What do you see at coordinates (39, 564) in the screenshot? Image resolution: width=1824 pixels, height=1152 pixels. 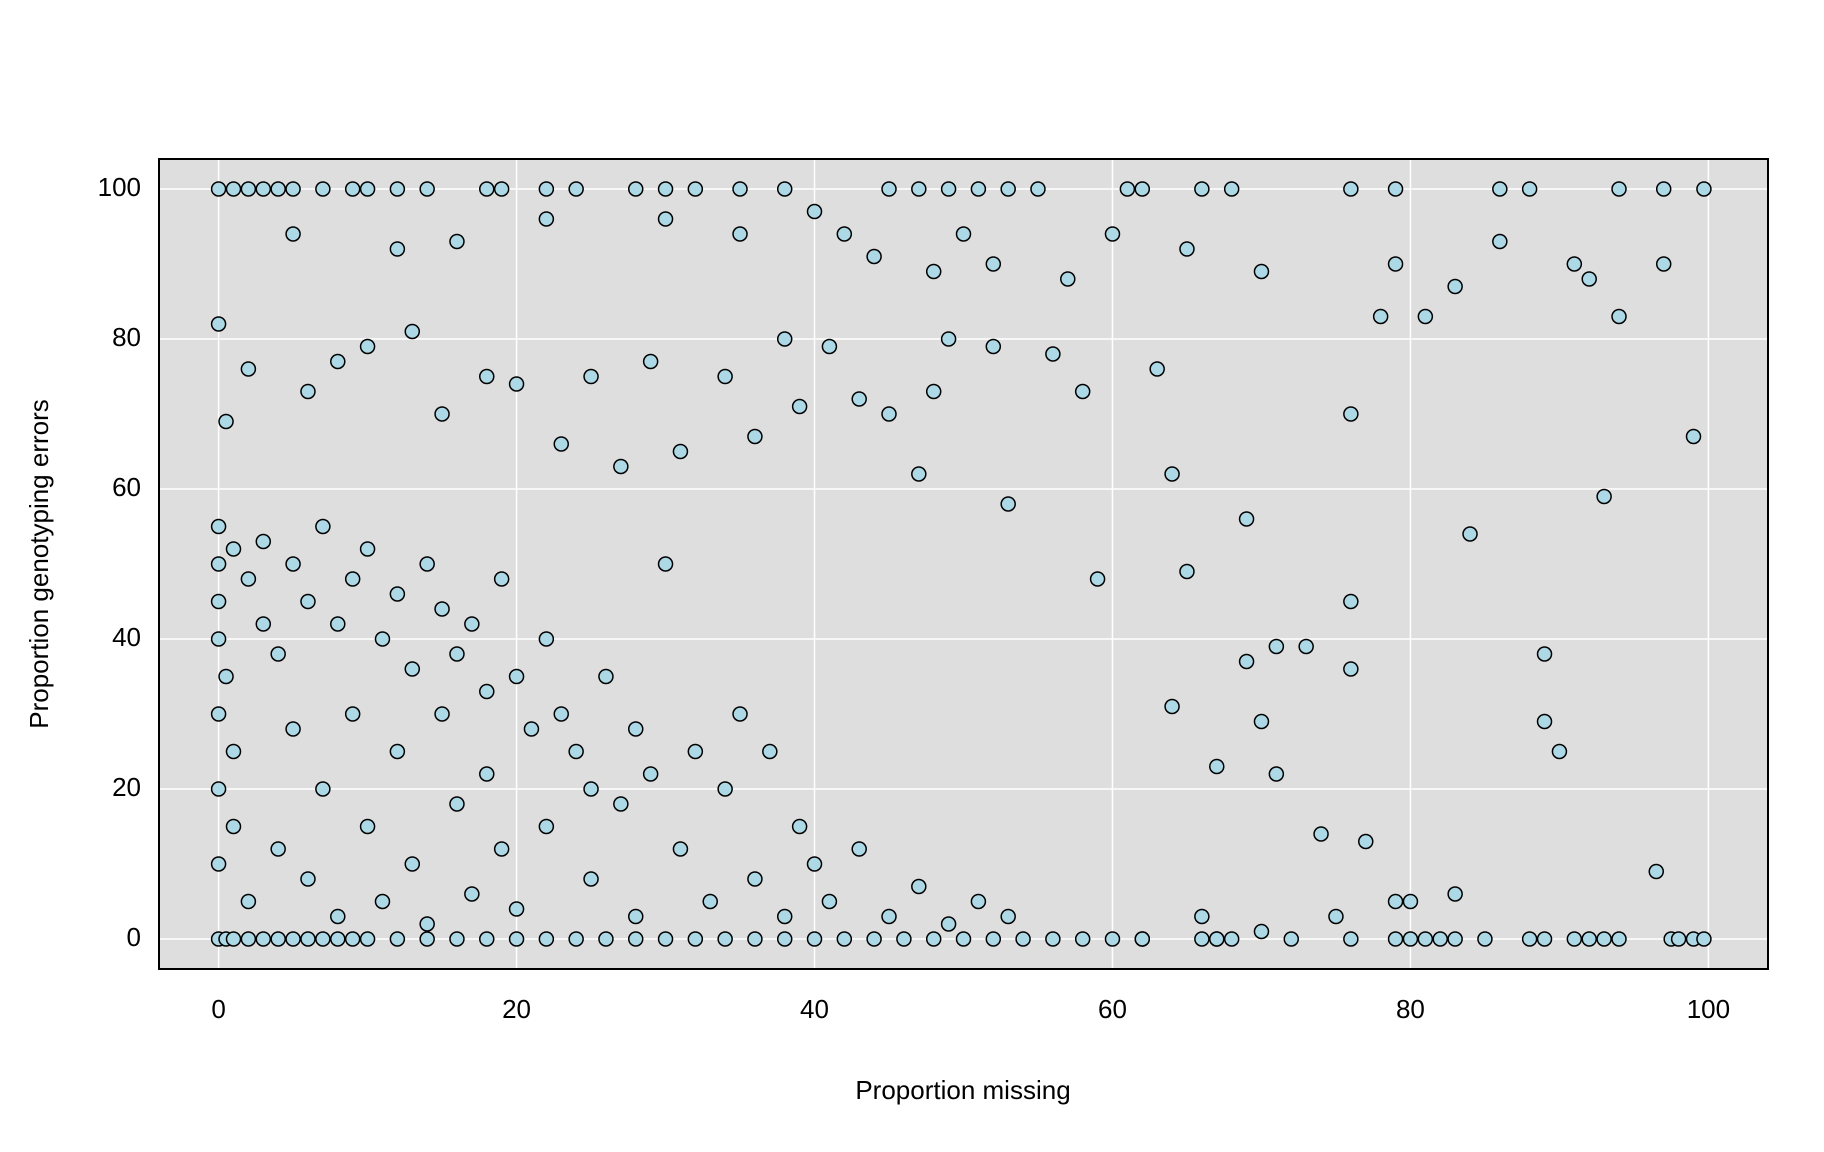 I see `y-axis-label: Proportion genotyping errors` at bounding box center [39, 564].